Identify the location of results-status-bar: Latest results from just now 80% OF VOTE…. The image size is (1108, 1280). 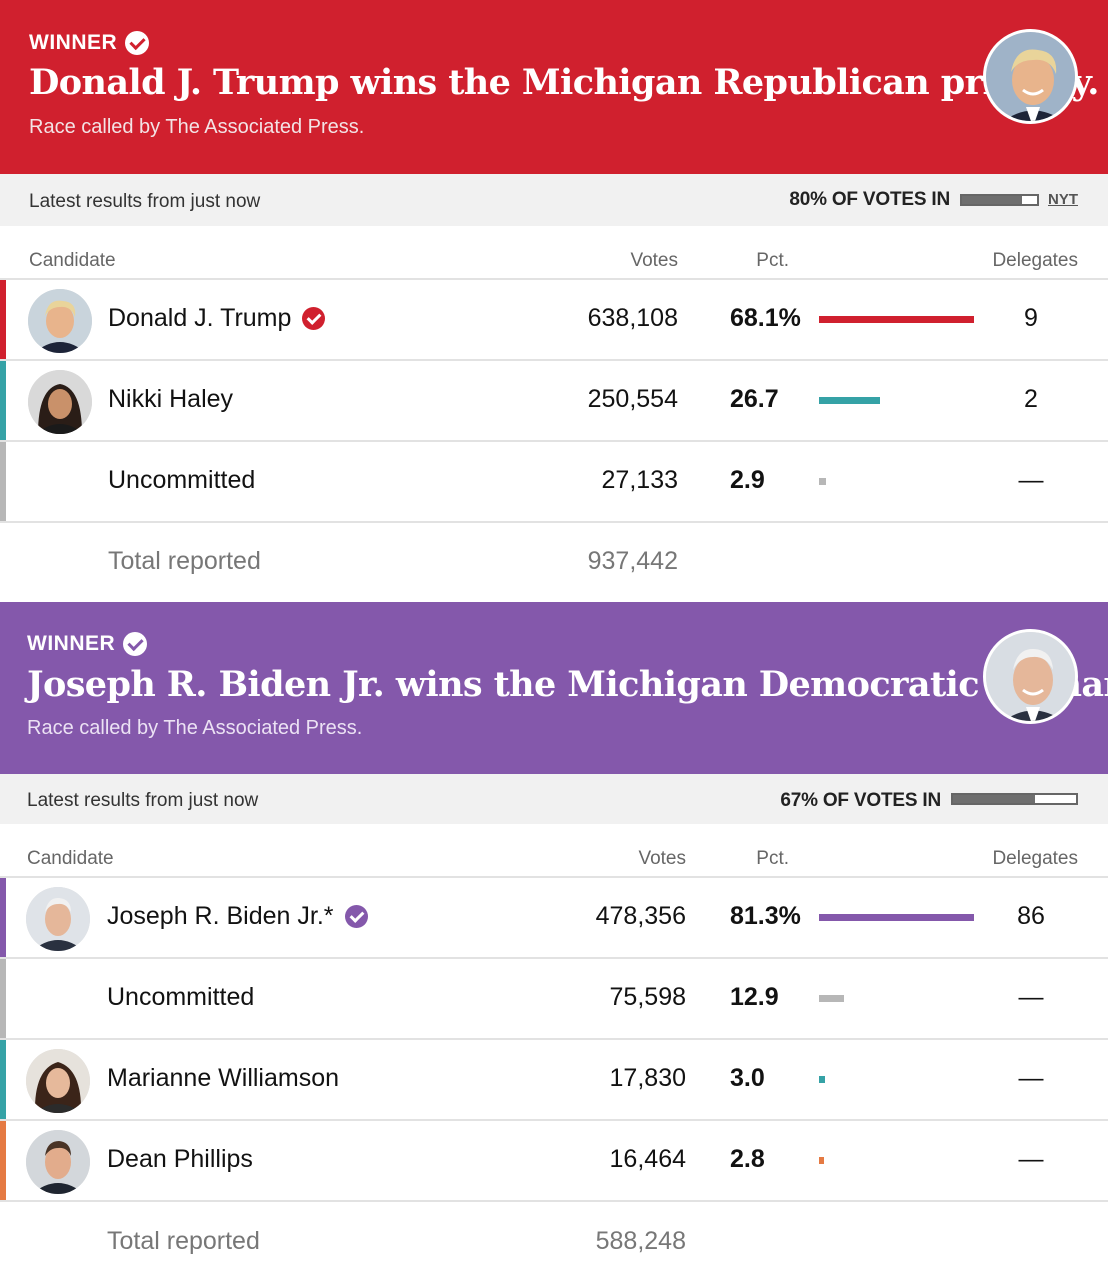
(554, 200).